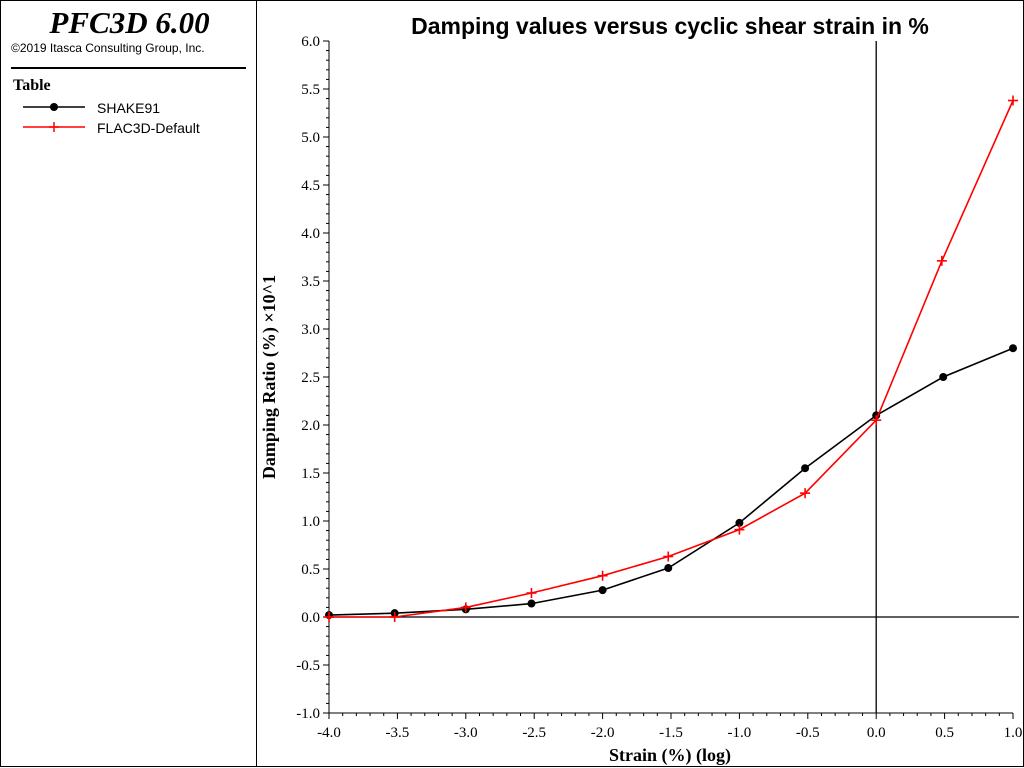 This screenshot has width=1024, height=768. What do you see at coordinates (808, 733) in the screenshot?
I see `x-tick-label: -0.5` at bounding box center [808, 733].